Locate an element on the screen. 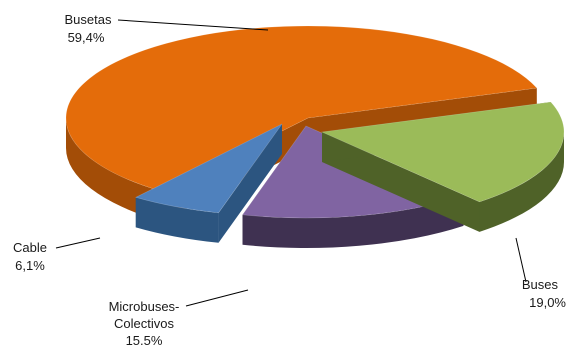 The image size is (580, 349). slice-side-microbuses-colectivos is located at coordinates (353, 221).